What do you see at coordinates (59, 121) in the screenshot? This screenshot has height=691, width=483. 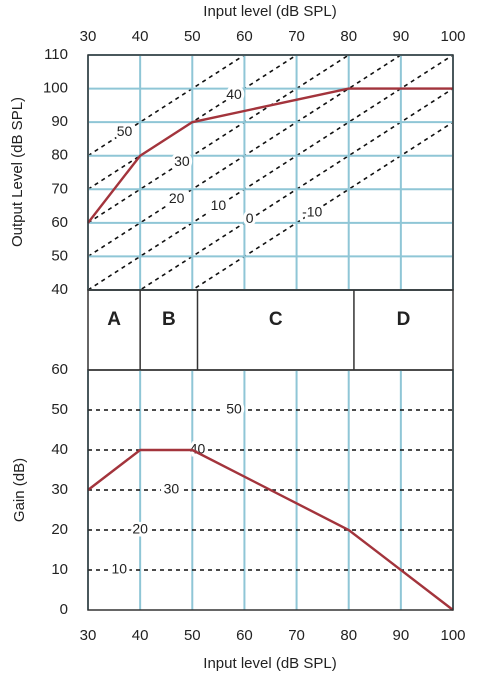 I see `y-tick-label: 90` at bounding box center [59, 121].